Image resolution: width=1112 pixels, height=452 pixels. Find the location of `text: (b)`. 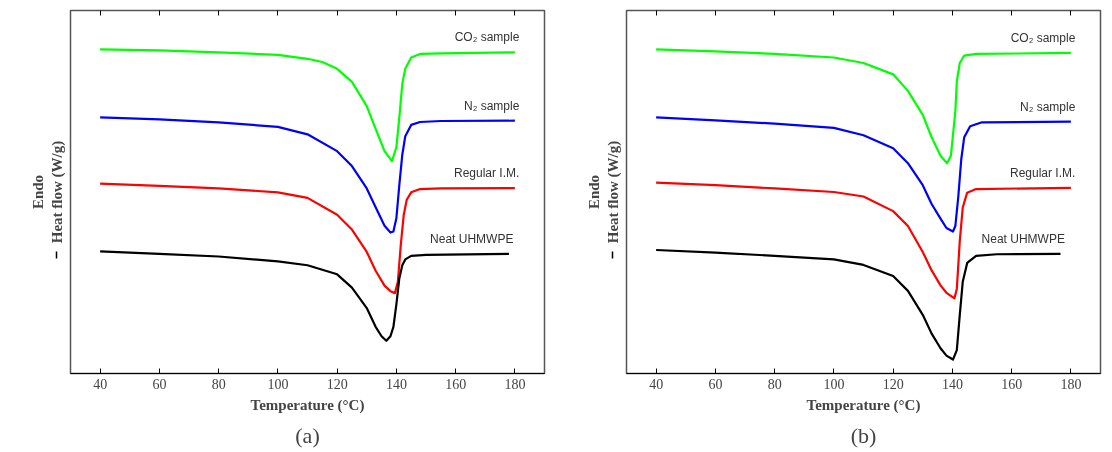

text: (b) is located at coordinates (863, 435).